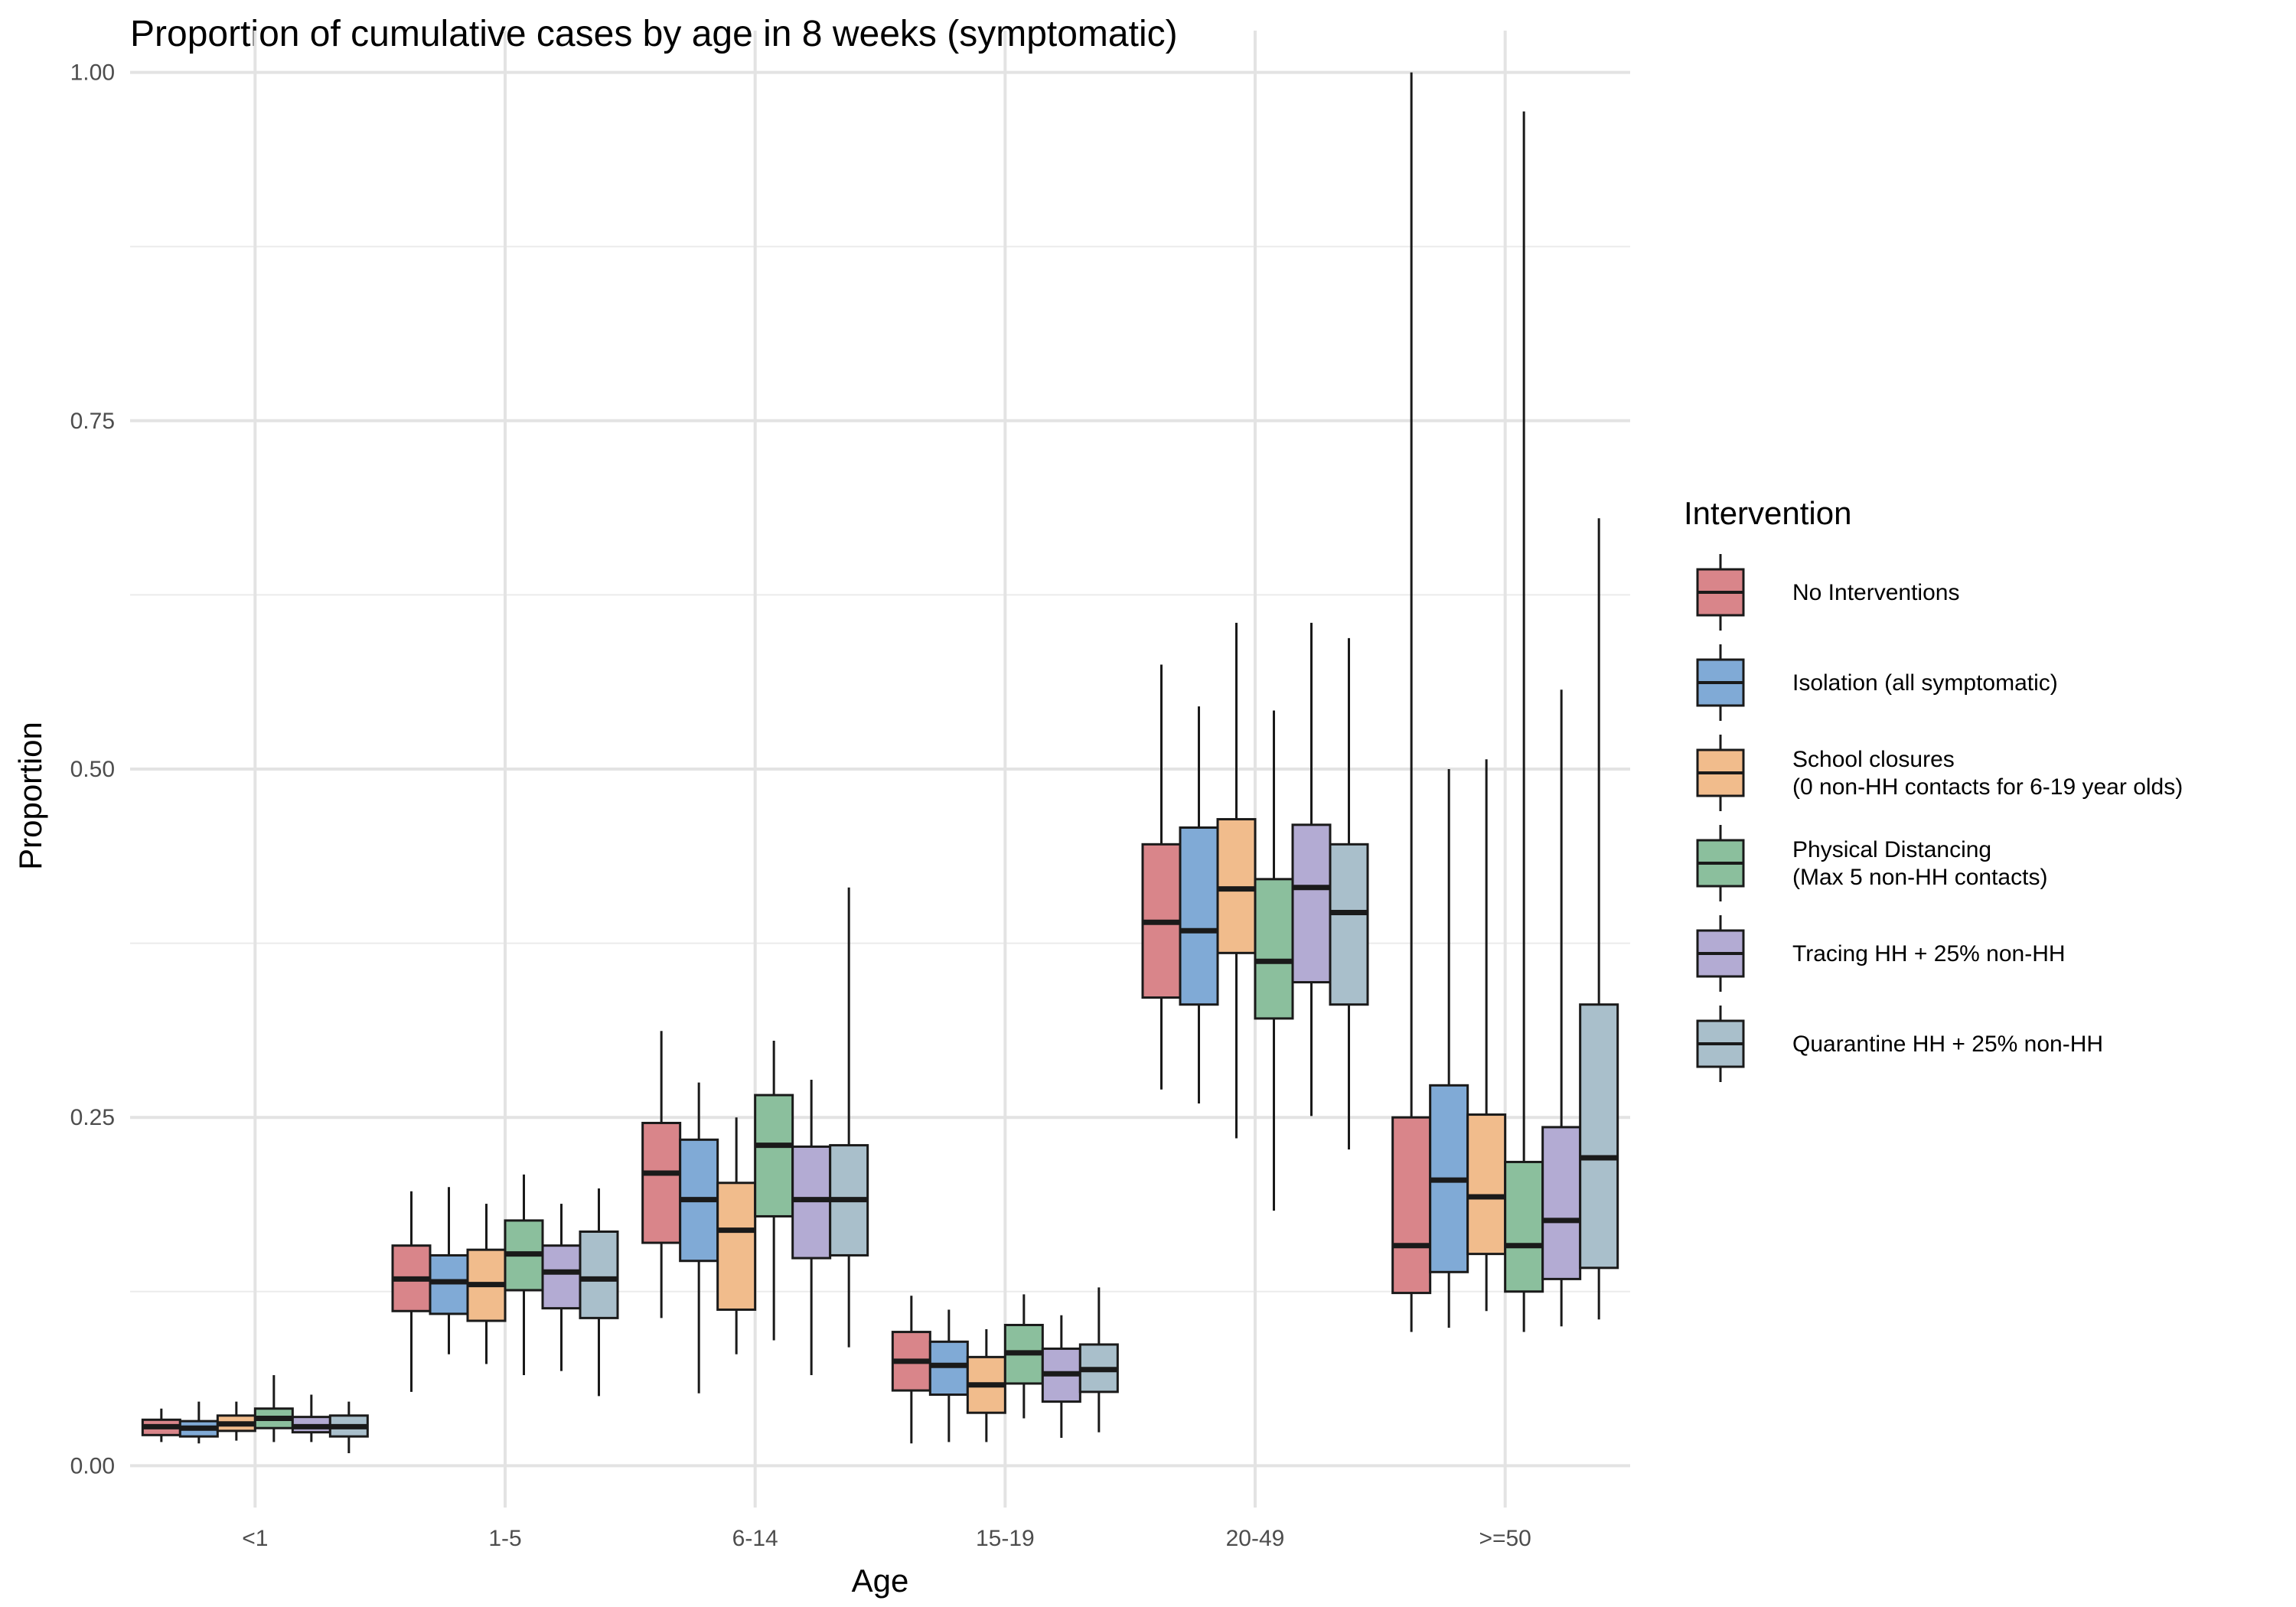  What do you see at coordinates (1875, 592) in the screenshot?
I see `legend-label: No Interventions` at bounding box center [1875, 592].